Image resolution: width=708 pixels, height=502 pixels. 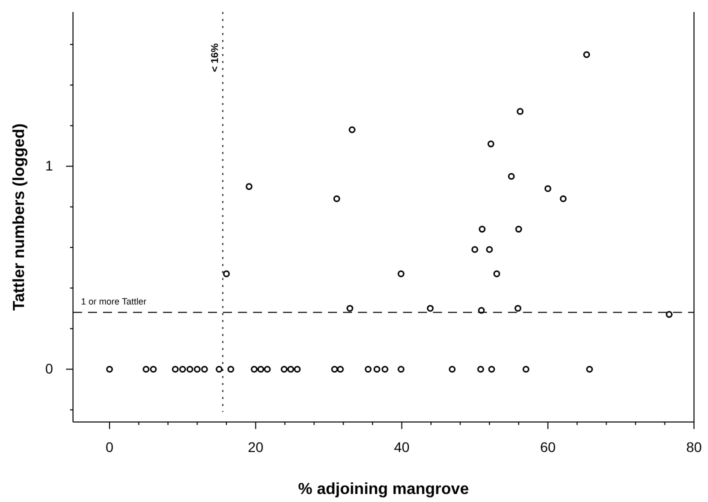 I want to click on x-tick-label: 20, so click(x=256, y=446).